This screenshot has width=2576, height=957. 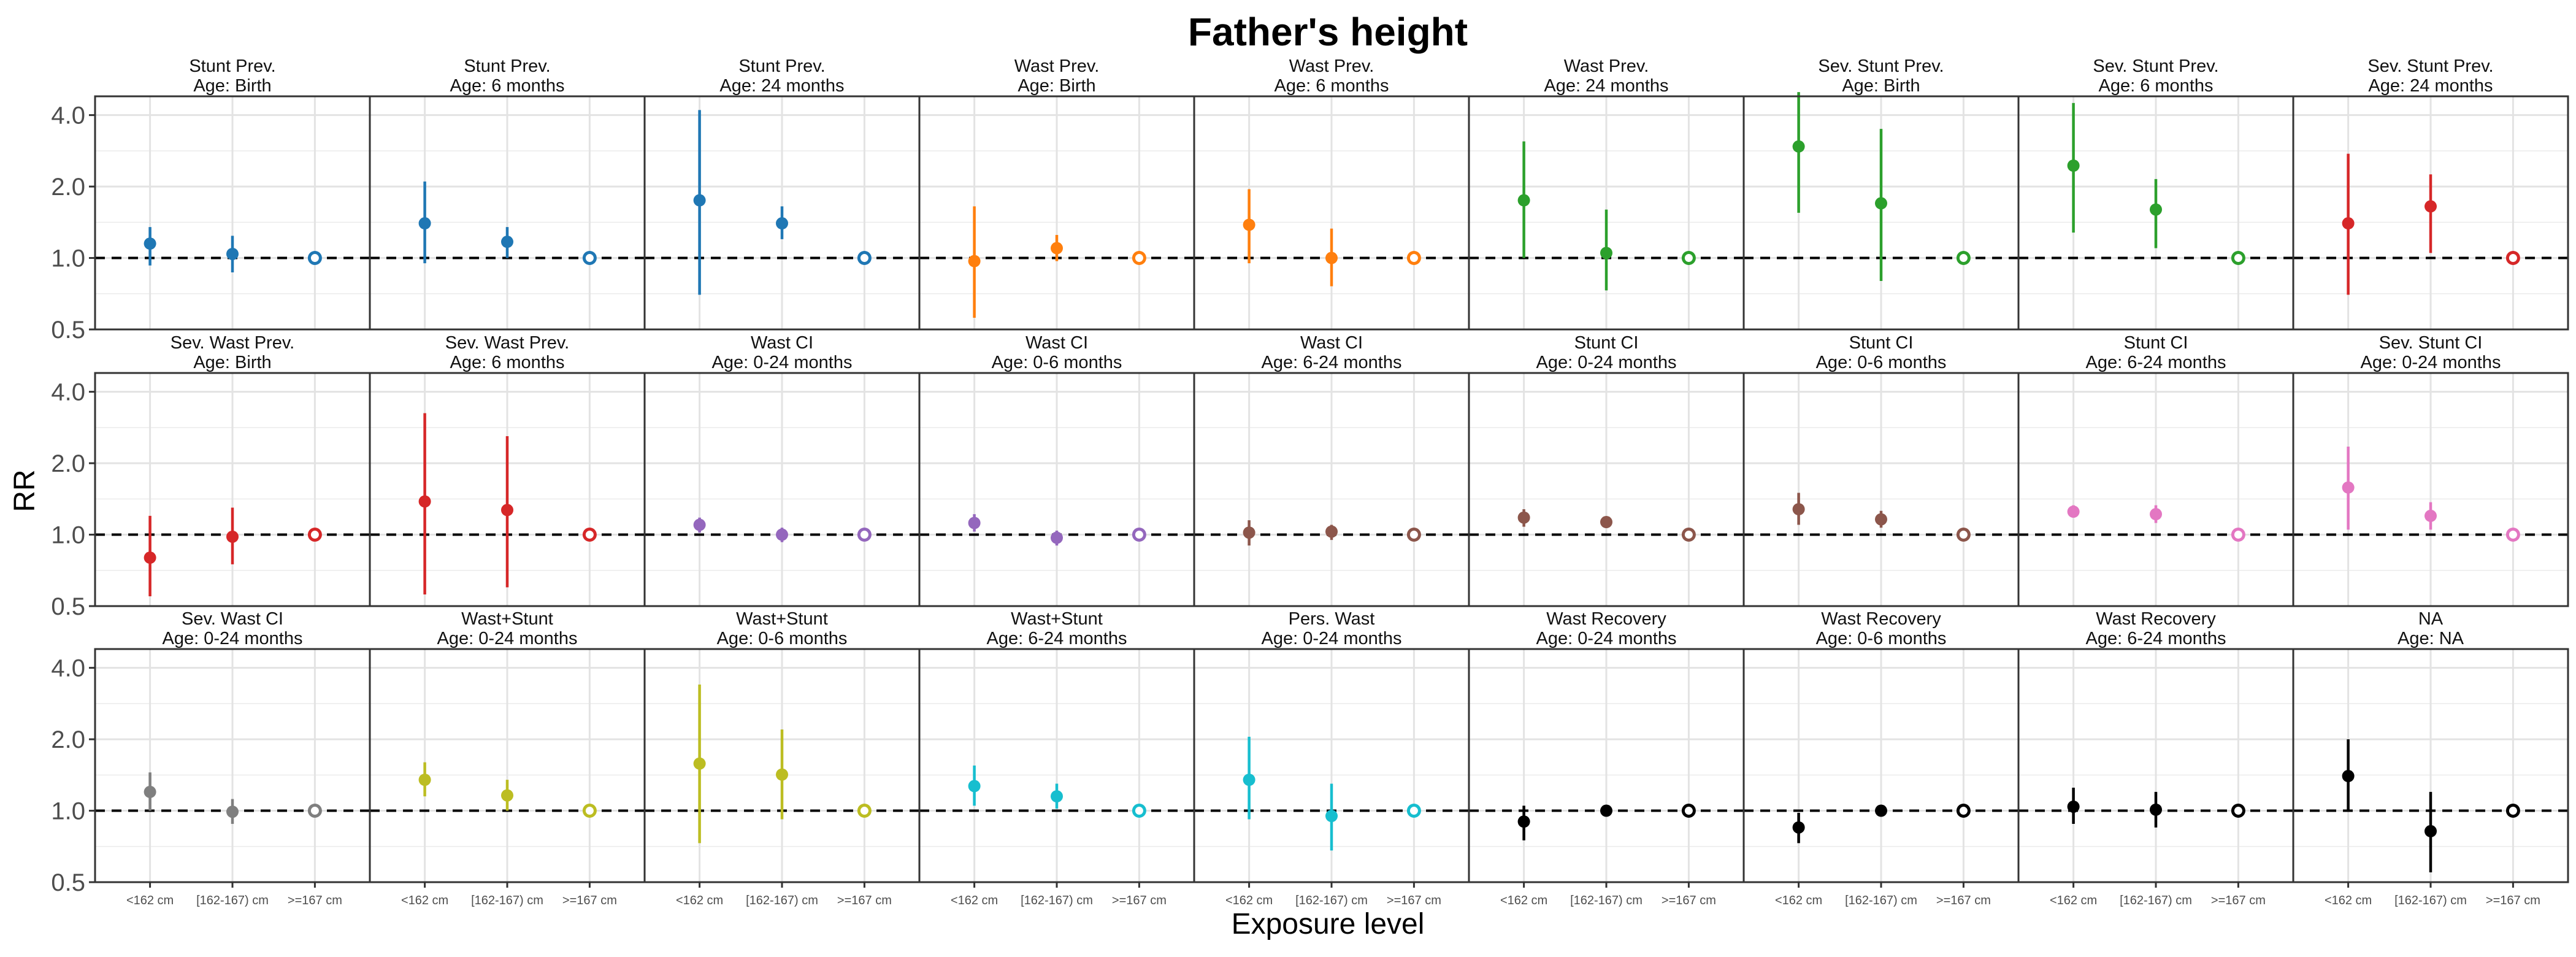 I want to click on panel-title-age: Age: 24 months, so click(x=2430, y=86).